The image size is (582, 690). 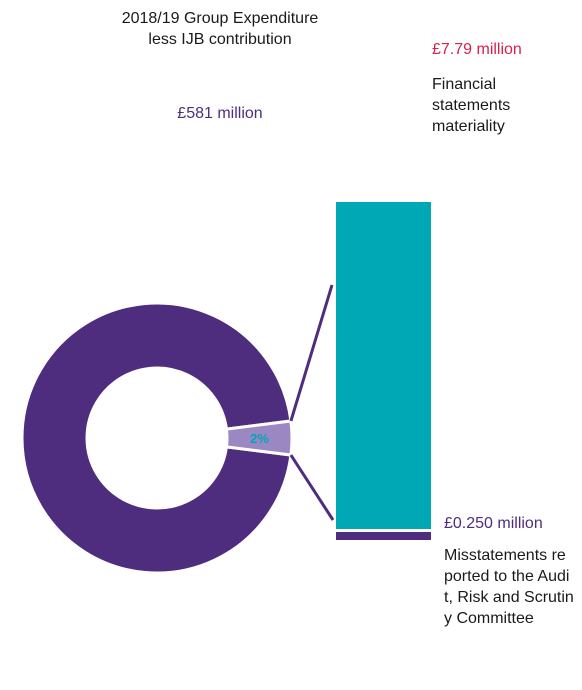 What do you see at coordinates (220, 113) in the screenshot?
I see `total-expenditure-value: £581 million` at bounding box center [220, 113].